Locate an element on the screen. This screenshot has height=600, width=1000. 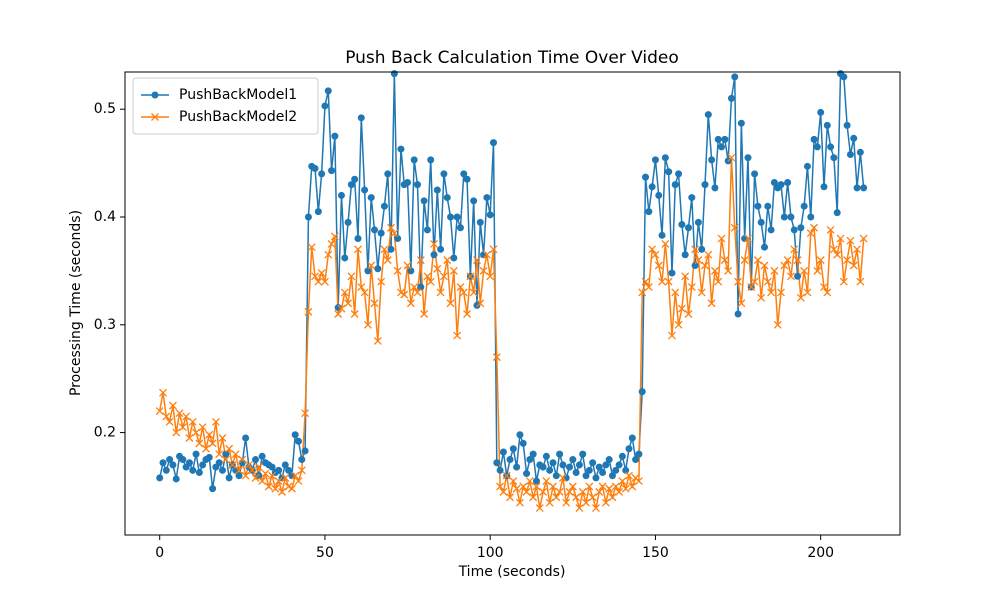
y-tick-label: 0.3 is located at coordinates (105, 325).